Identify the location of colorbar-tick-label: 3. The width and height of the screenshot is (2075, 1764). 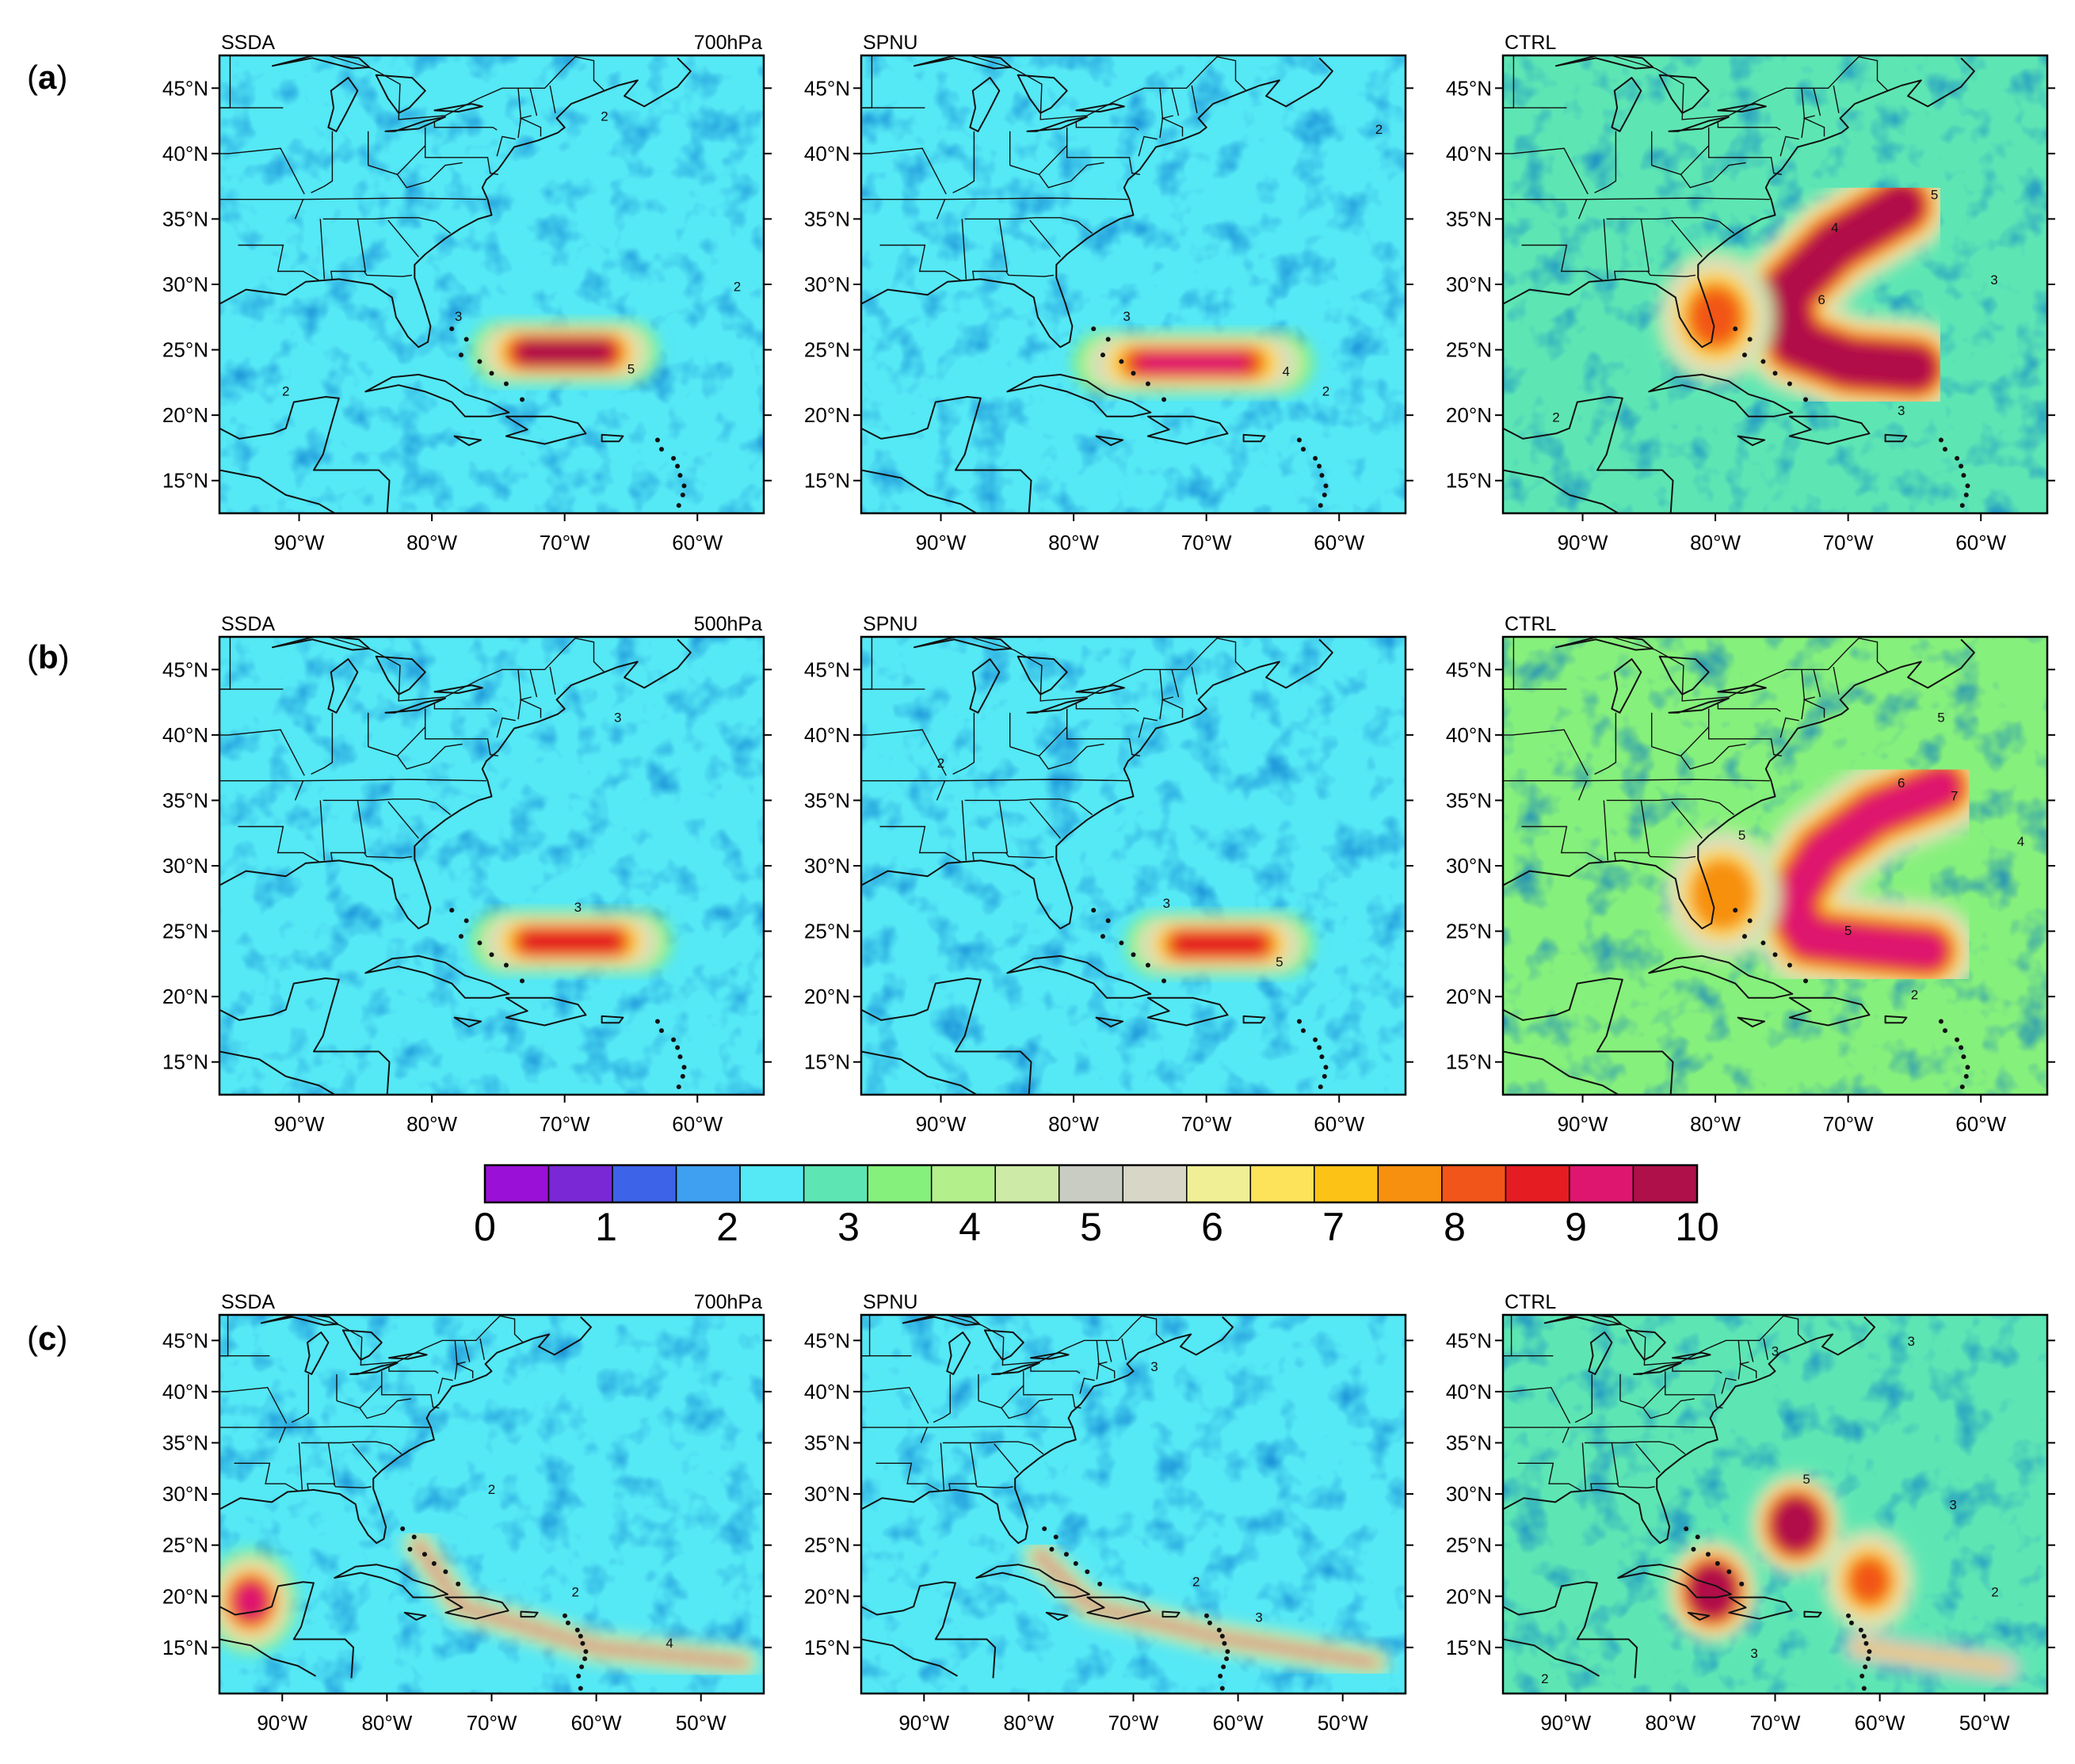
(849, 1227).